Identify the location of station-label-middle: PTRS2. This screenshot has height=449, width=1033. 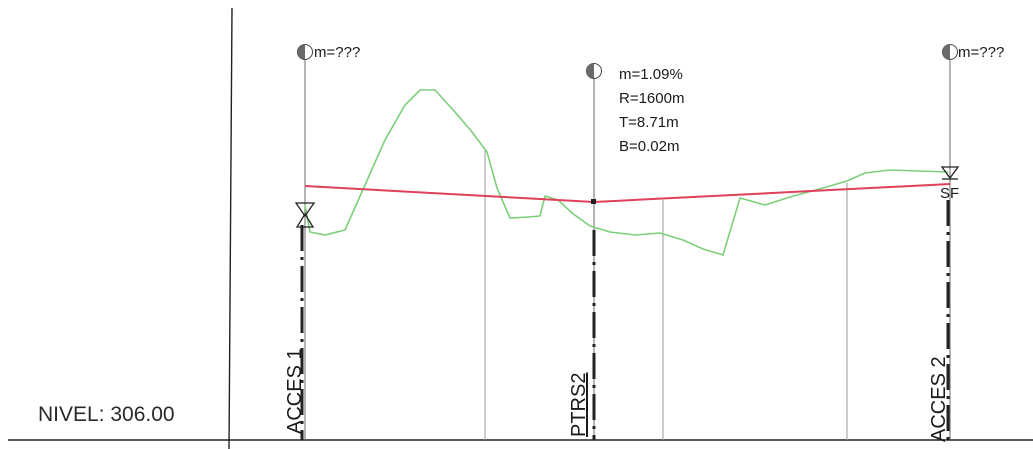
(579, 405).